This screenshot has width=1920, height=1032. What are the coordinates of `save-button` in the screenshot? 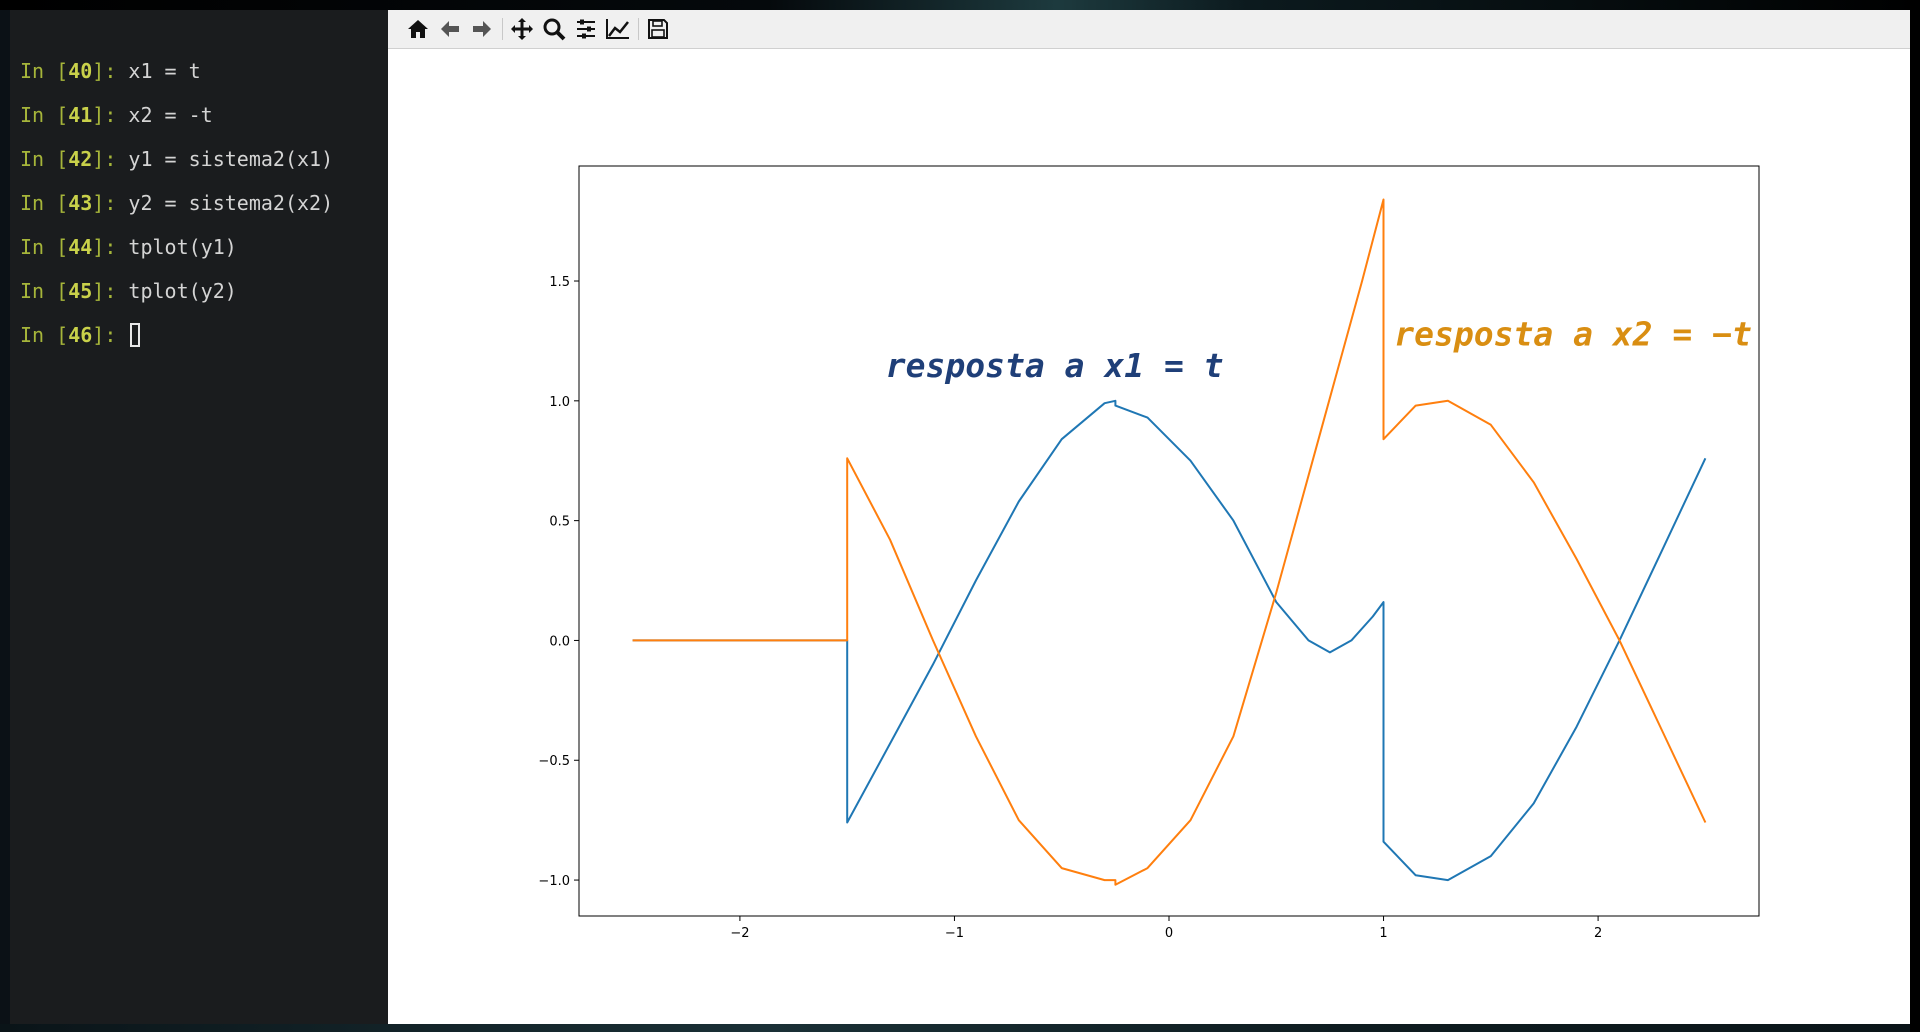 It's located at (658, 29).